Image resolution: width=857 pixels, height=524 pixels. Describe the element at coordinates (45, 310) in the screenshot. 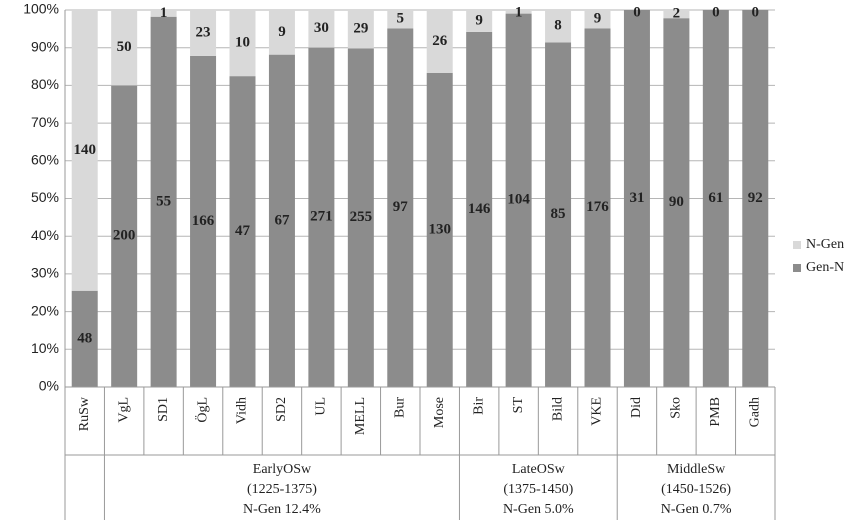

I see `y-tick-label: 20%` at that location.